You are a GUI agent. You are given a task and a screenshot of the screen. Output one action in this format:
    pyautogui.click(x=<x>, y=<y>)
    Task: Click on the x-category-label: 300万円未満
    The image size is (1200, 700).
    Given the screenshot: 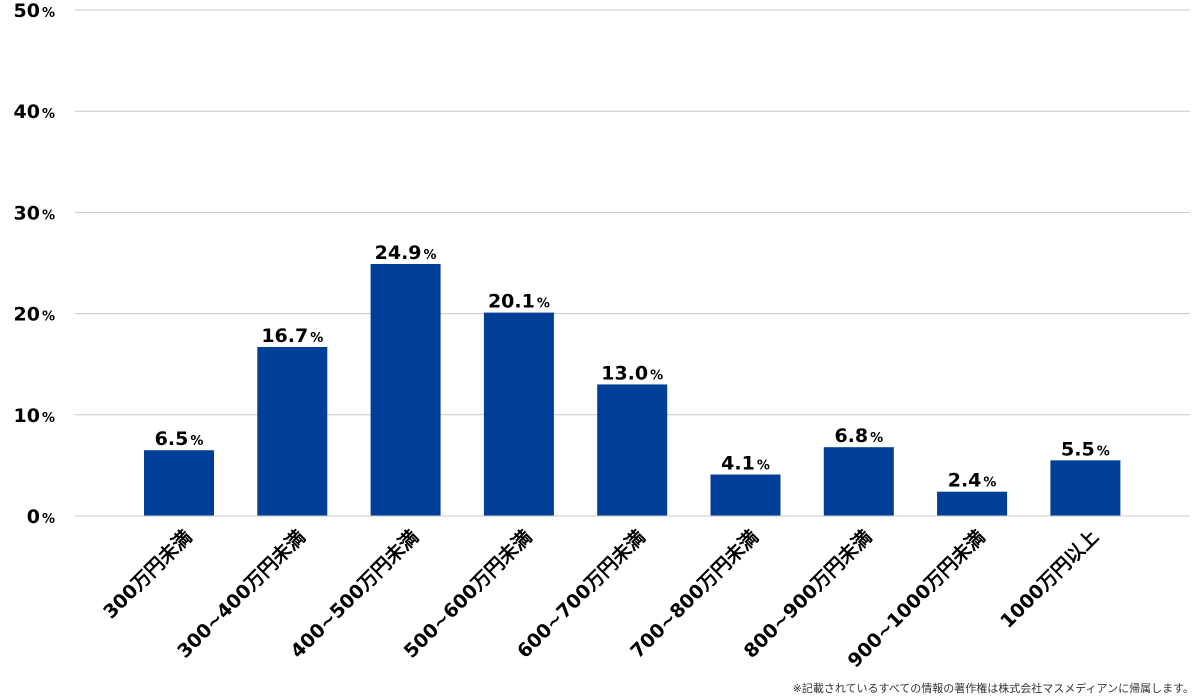 What is the action you would take?
    pyautogui.click(x=147, y=574)
    